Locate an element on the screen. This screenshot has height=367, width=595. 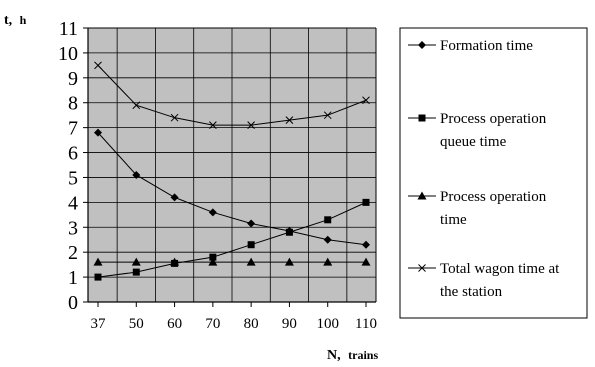
series-cross is located at coordinates (232, 95).